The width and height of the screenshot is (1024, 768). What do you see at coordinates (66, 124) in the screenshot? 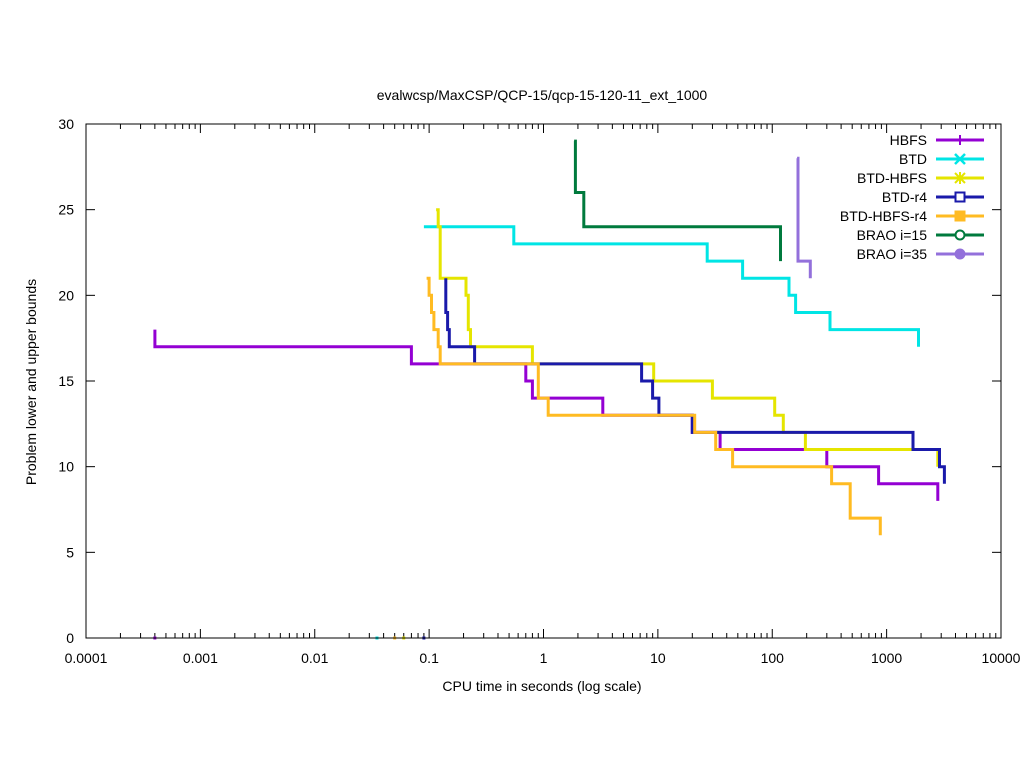
I see `y-tick-label: 30` at bounding box center [66, 124].